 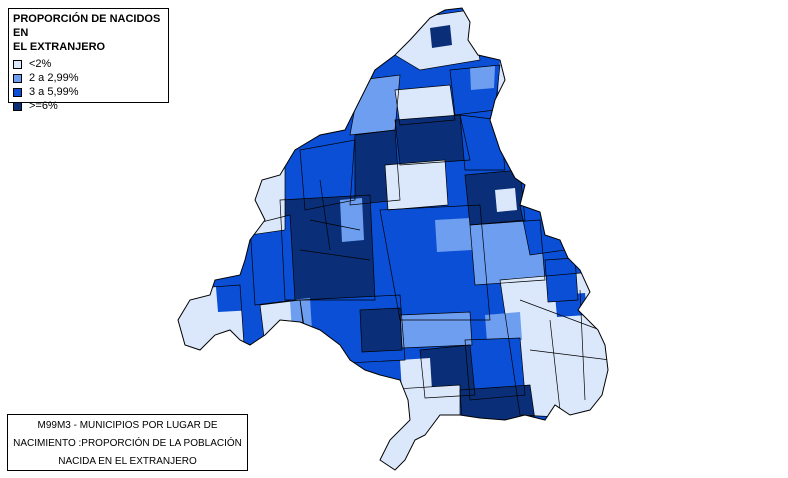 What do you see at coordinates (54, 92) in the screenshot?
I see `legend-label-3-599: 3 a 5,99%` at bounding box center [54, 92].